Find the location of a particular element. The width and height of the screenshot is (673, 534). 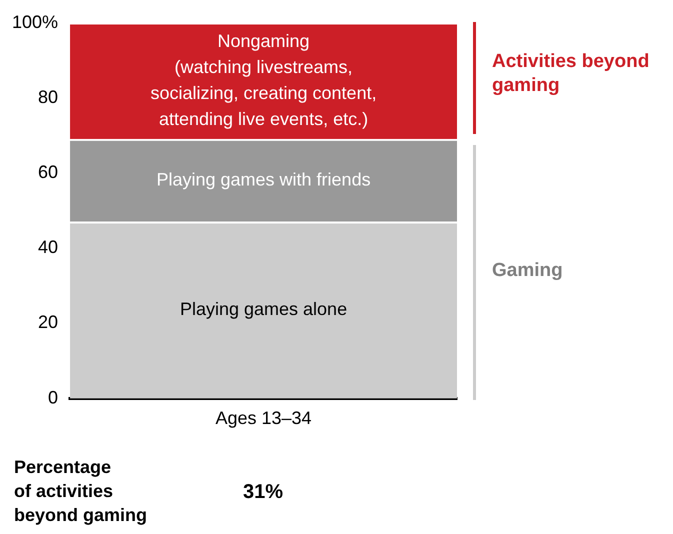

series-label: Nongaming (watching livestreams, socializing, creating content, attending live events, etc.) is located at coordinates (263, 79).